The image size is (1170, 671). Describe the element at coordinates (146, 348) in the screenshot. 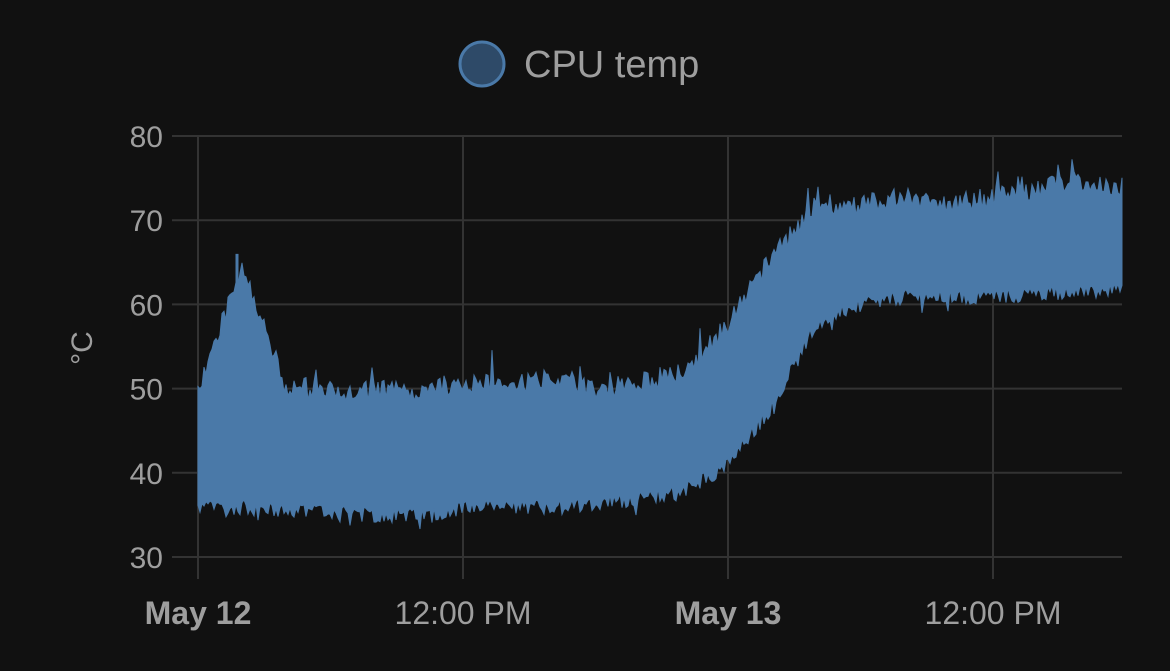

I see `y-axis-ticks: 30 40 50 60 70 80` at that location.